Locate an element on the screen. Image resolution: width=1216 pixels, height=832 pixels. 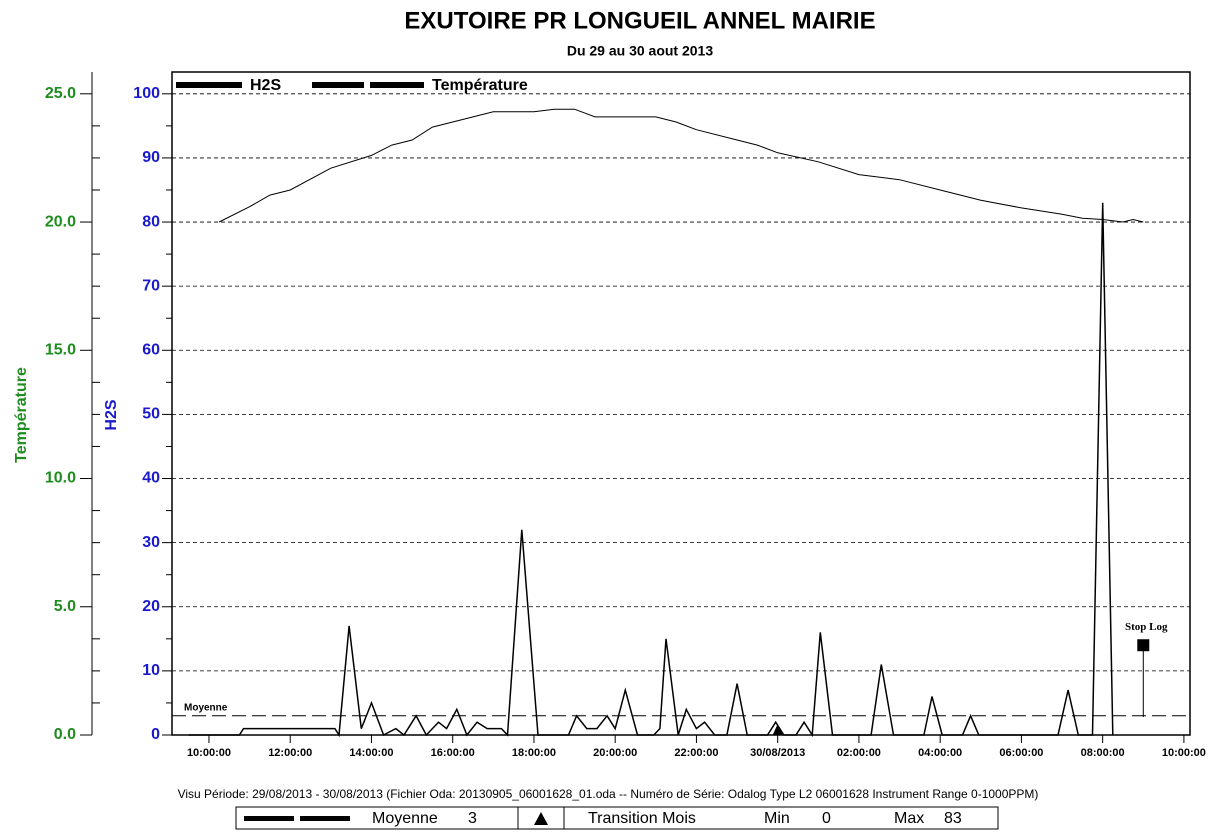
series-line is located at coordinates (681, 165).